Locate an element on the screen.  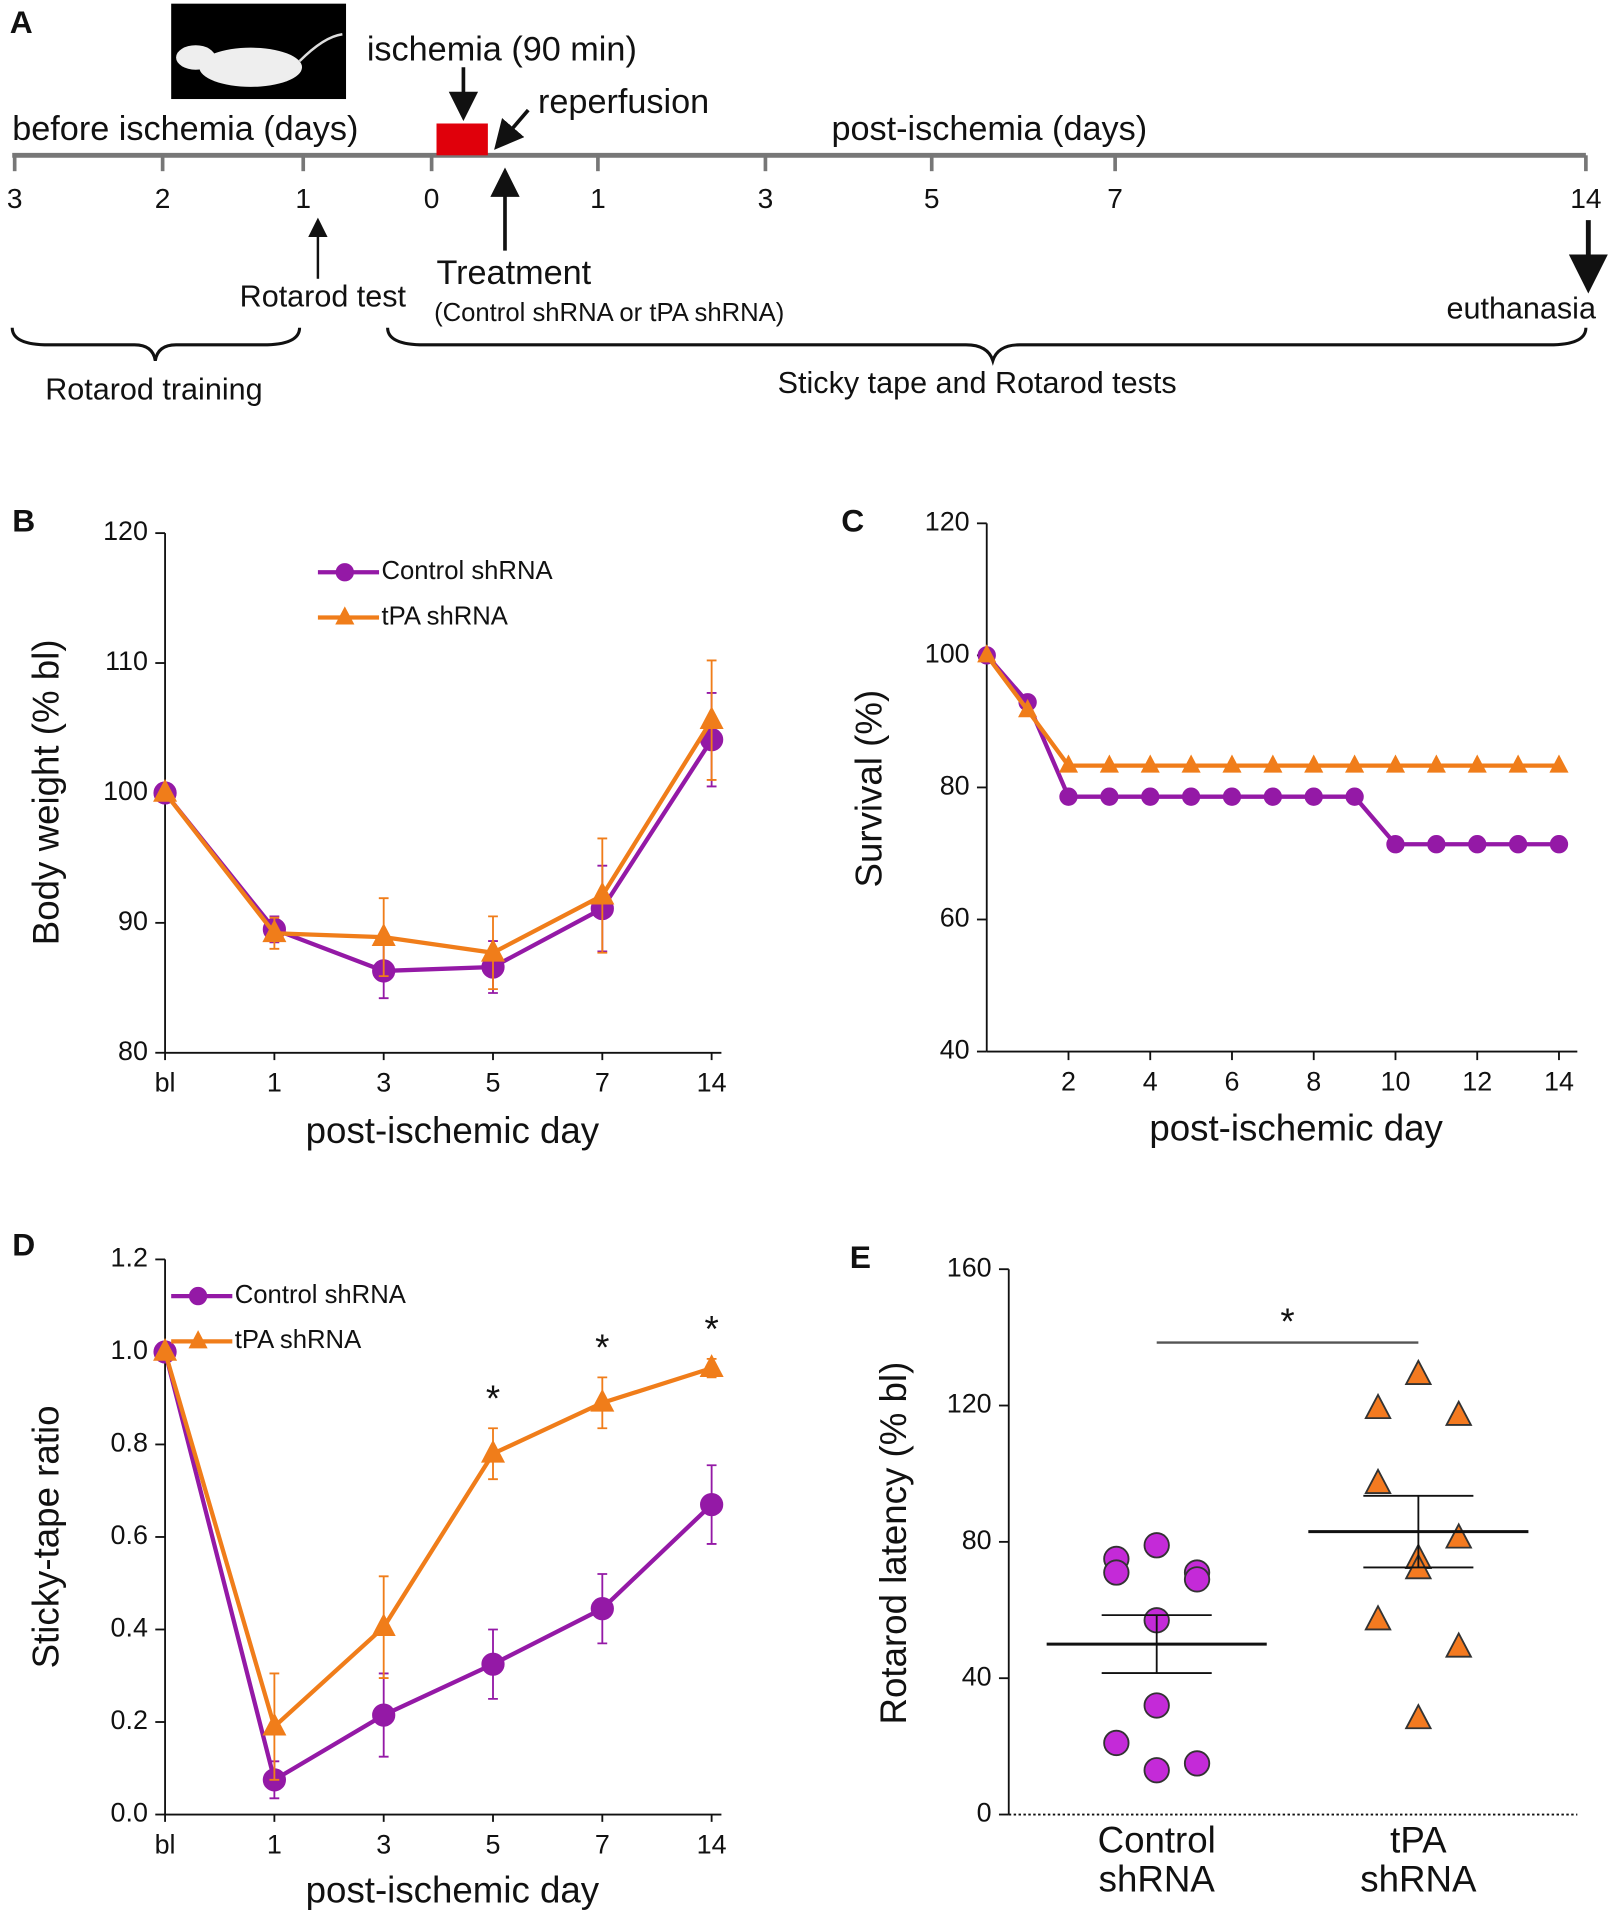
annotation: * is located at coordinates (711, 1329).